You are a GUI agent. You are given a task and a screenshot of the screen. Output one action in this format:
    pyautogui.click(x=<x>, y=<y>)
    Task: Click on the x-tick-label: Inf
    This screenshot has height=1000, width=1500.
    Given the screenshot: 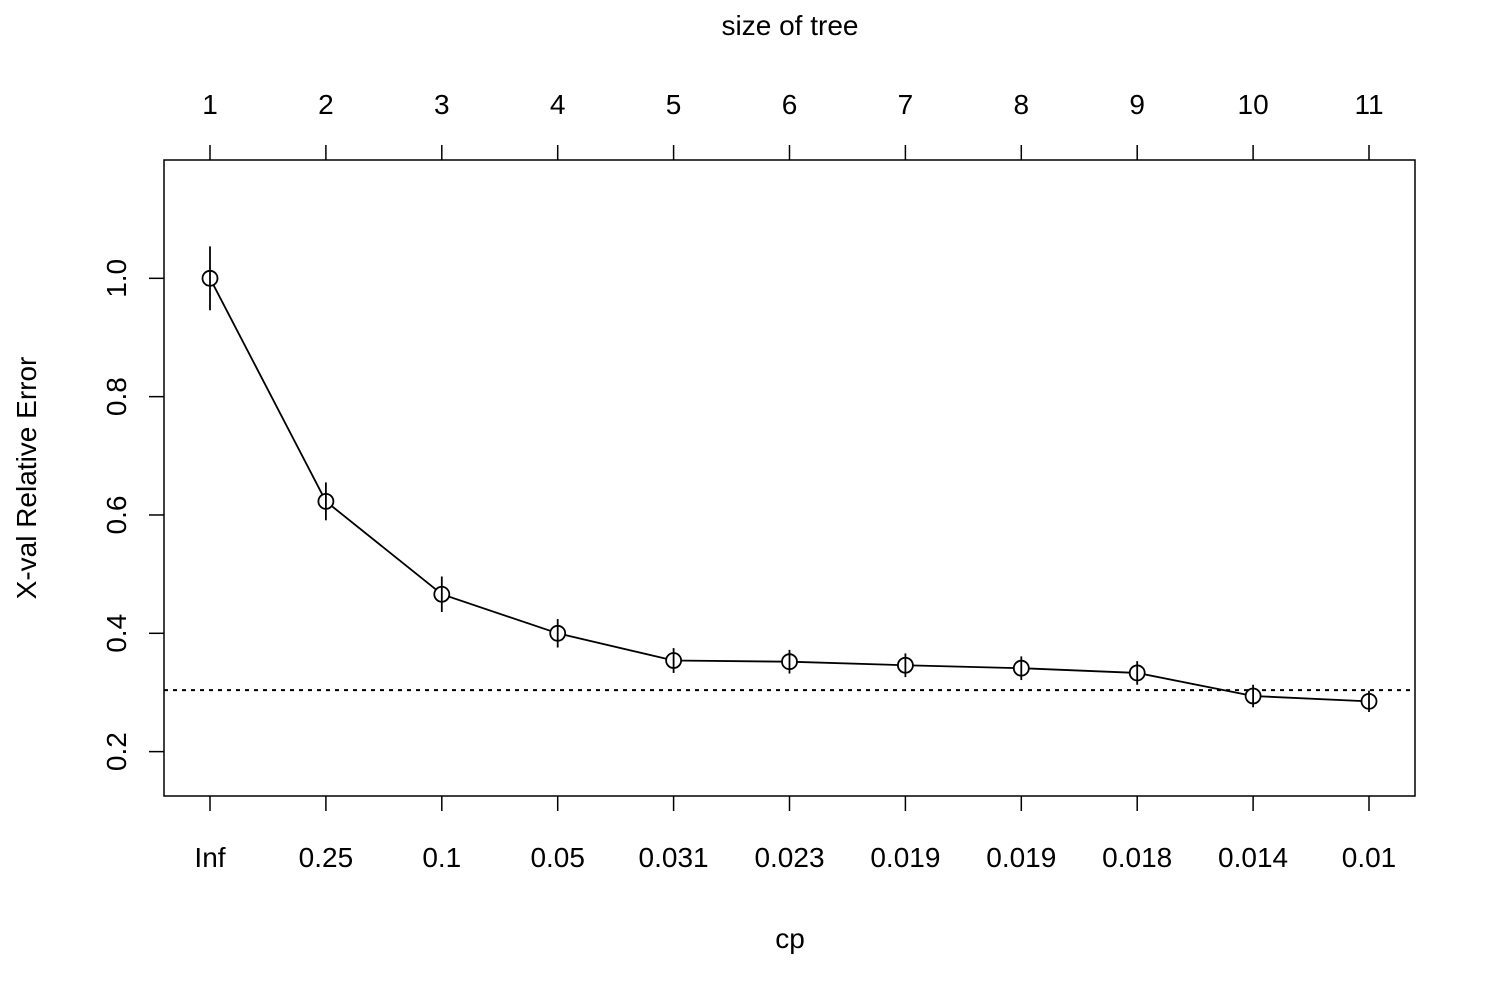 What is the action you would take?
    pyautogui.click(x=209, y=857)
    